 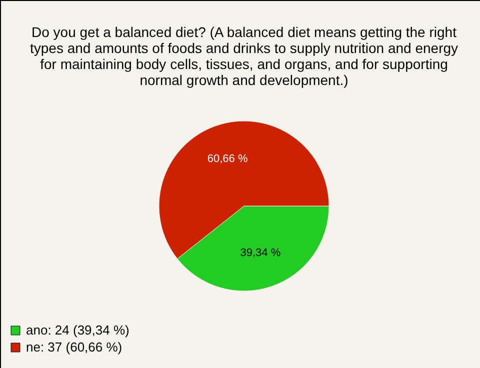 I want to click on legend-label: ne: 37 (60,66 %), so click(x=74, y=347).